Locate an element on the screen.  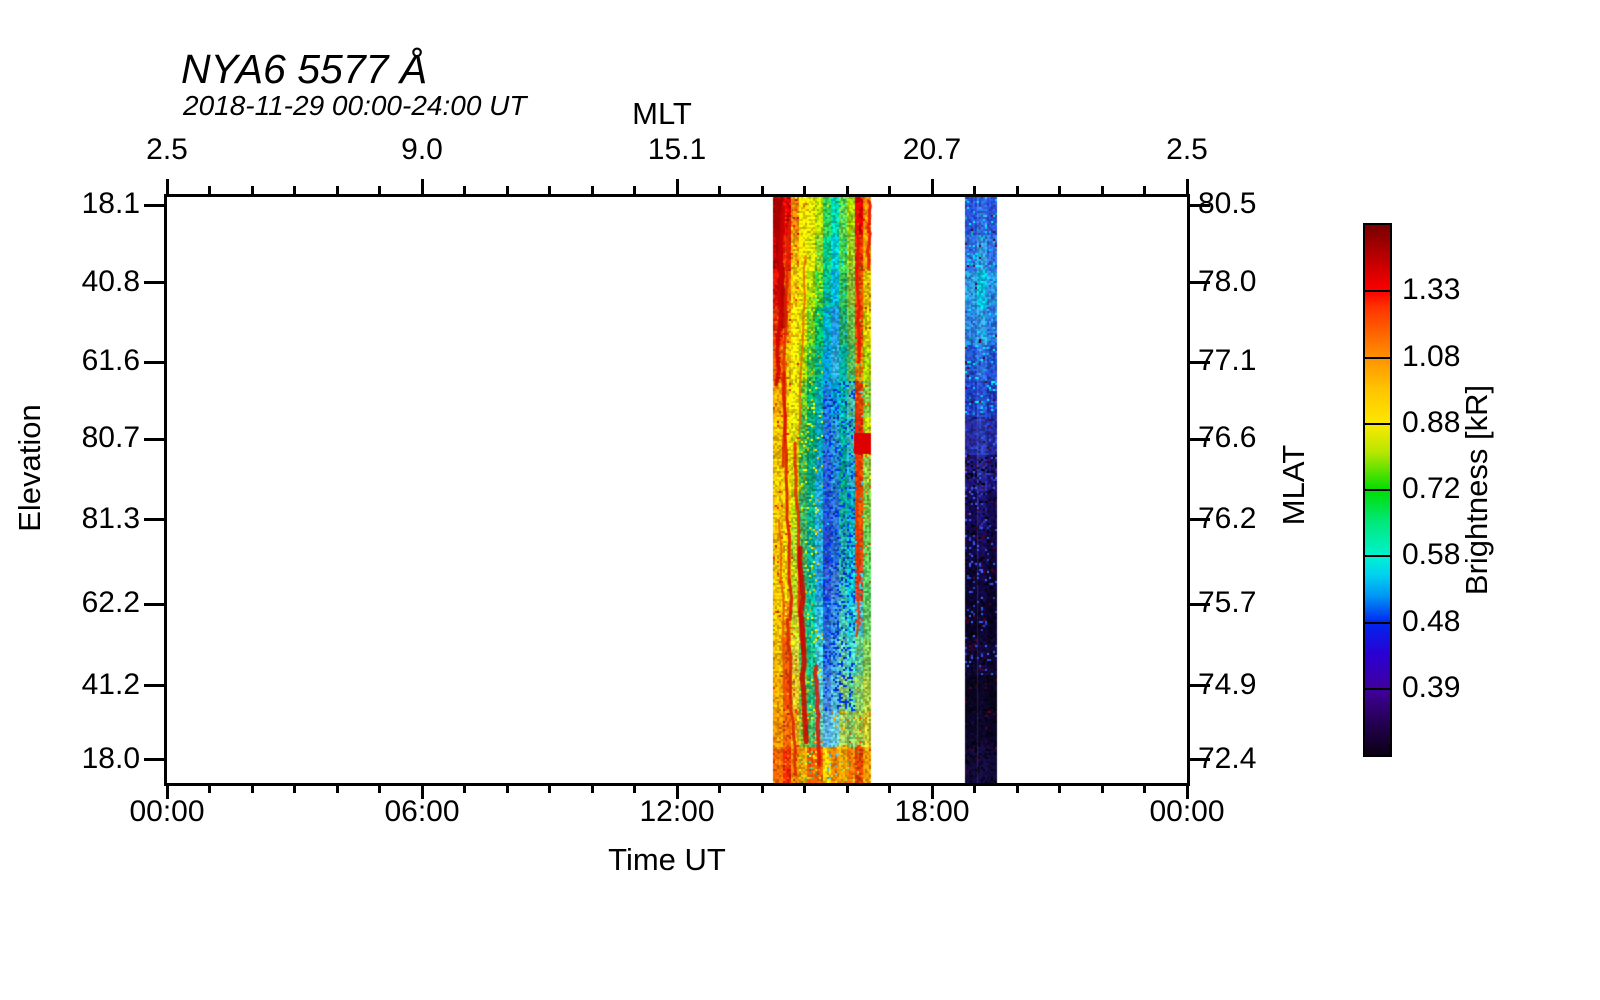
elevation-tick-label: 80.7 is located at coordinates (110, 438).